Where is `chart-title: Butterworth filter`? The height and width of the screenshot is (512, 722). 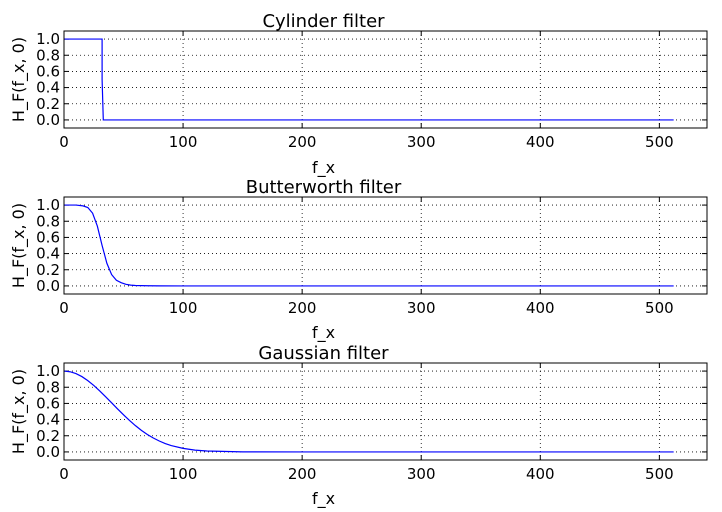
chart-title: Butterworth filter is located at coordinates (324, 187).